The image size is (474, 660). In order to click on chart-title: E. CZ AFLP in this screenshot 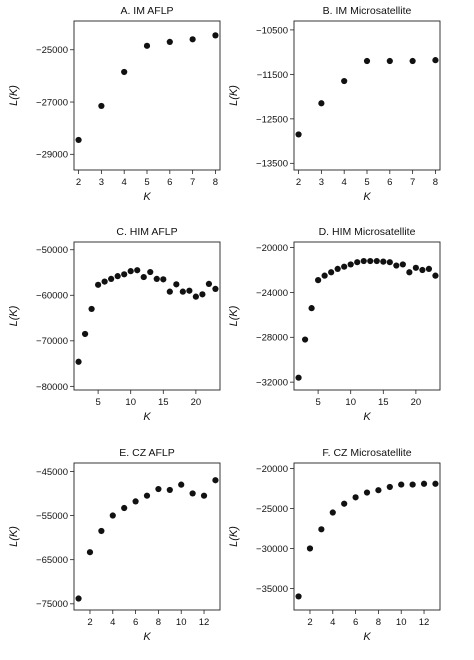, I will do `click(146, 453)`.